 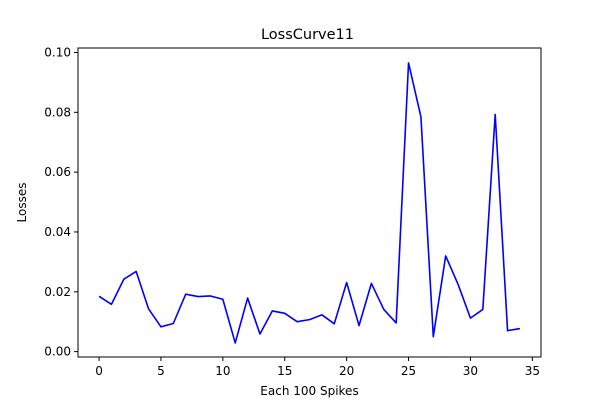 What do you see at coordinates (57, 52) in the screenshot?
I see `y-tick-label: 0.10` at bounding box center [57, 52].